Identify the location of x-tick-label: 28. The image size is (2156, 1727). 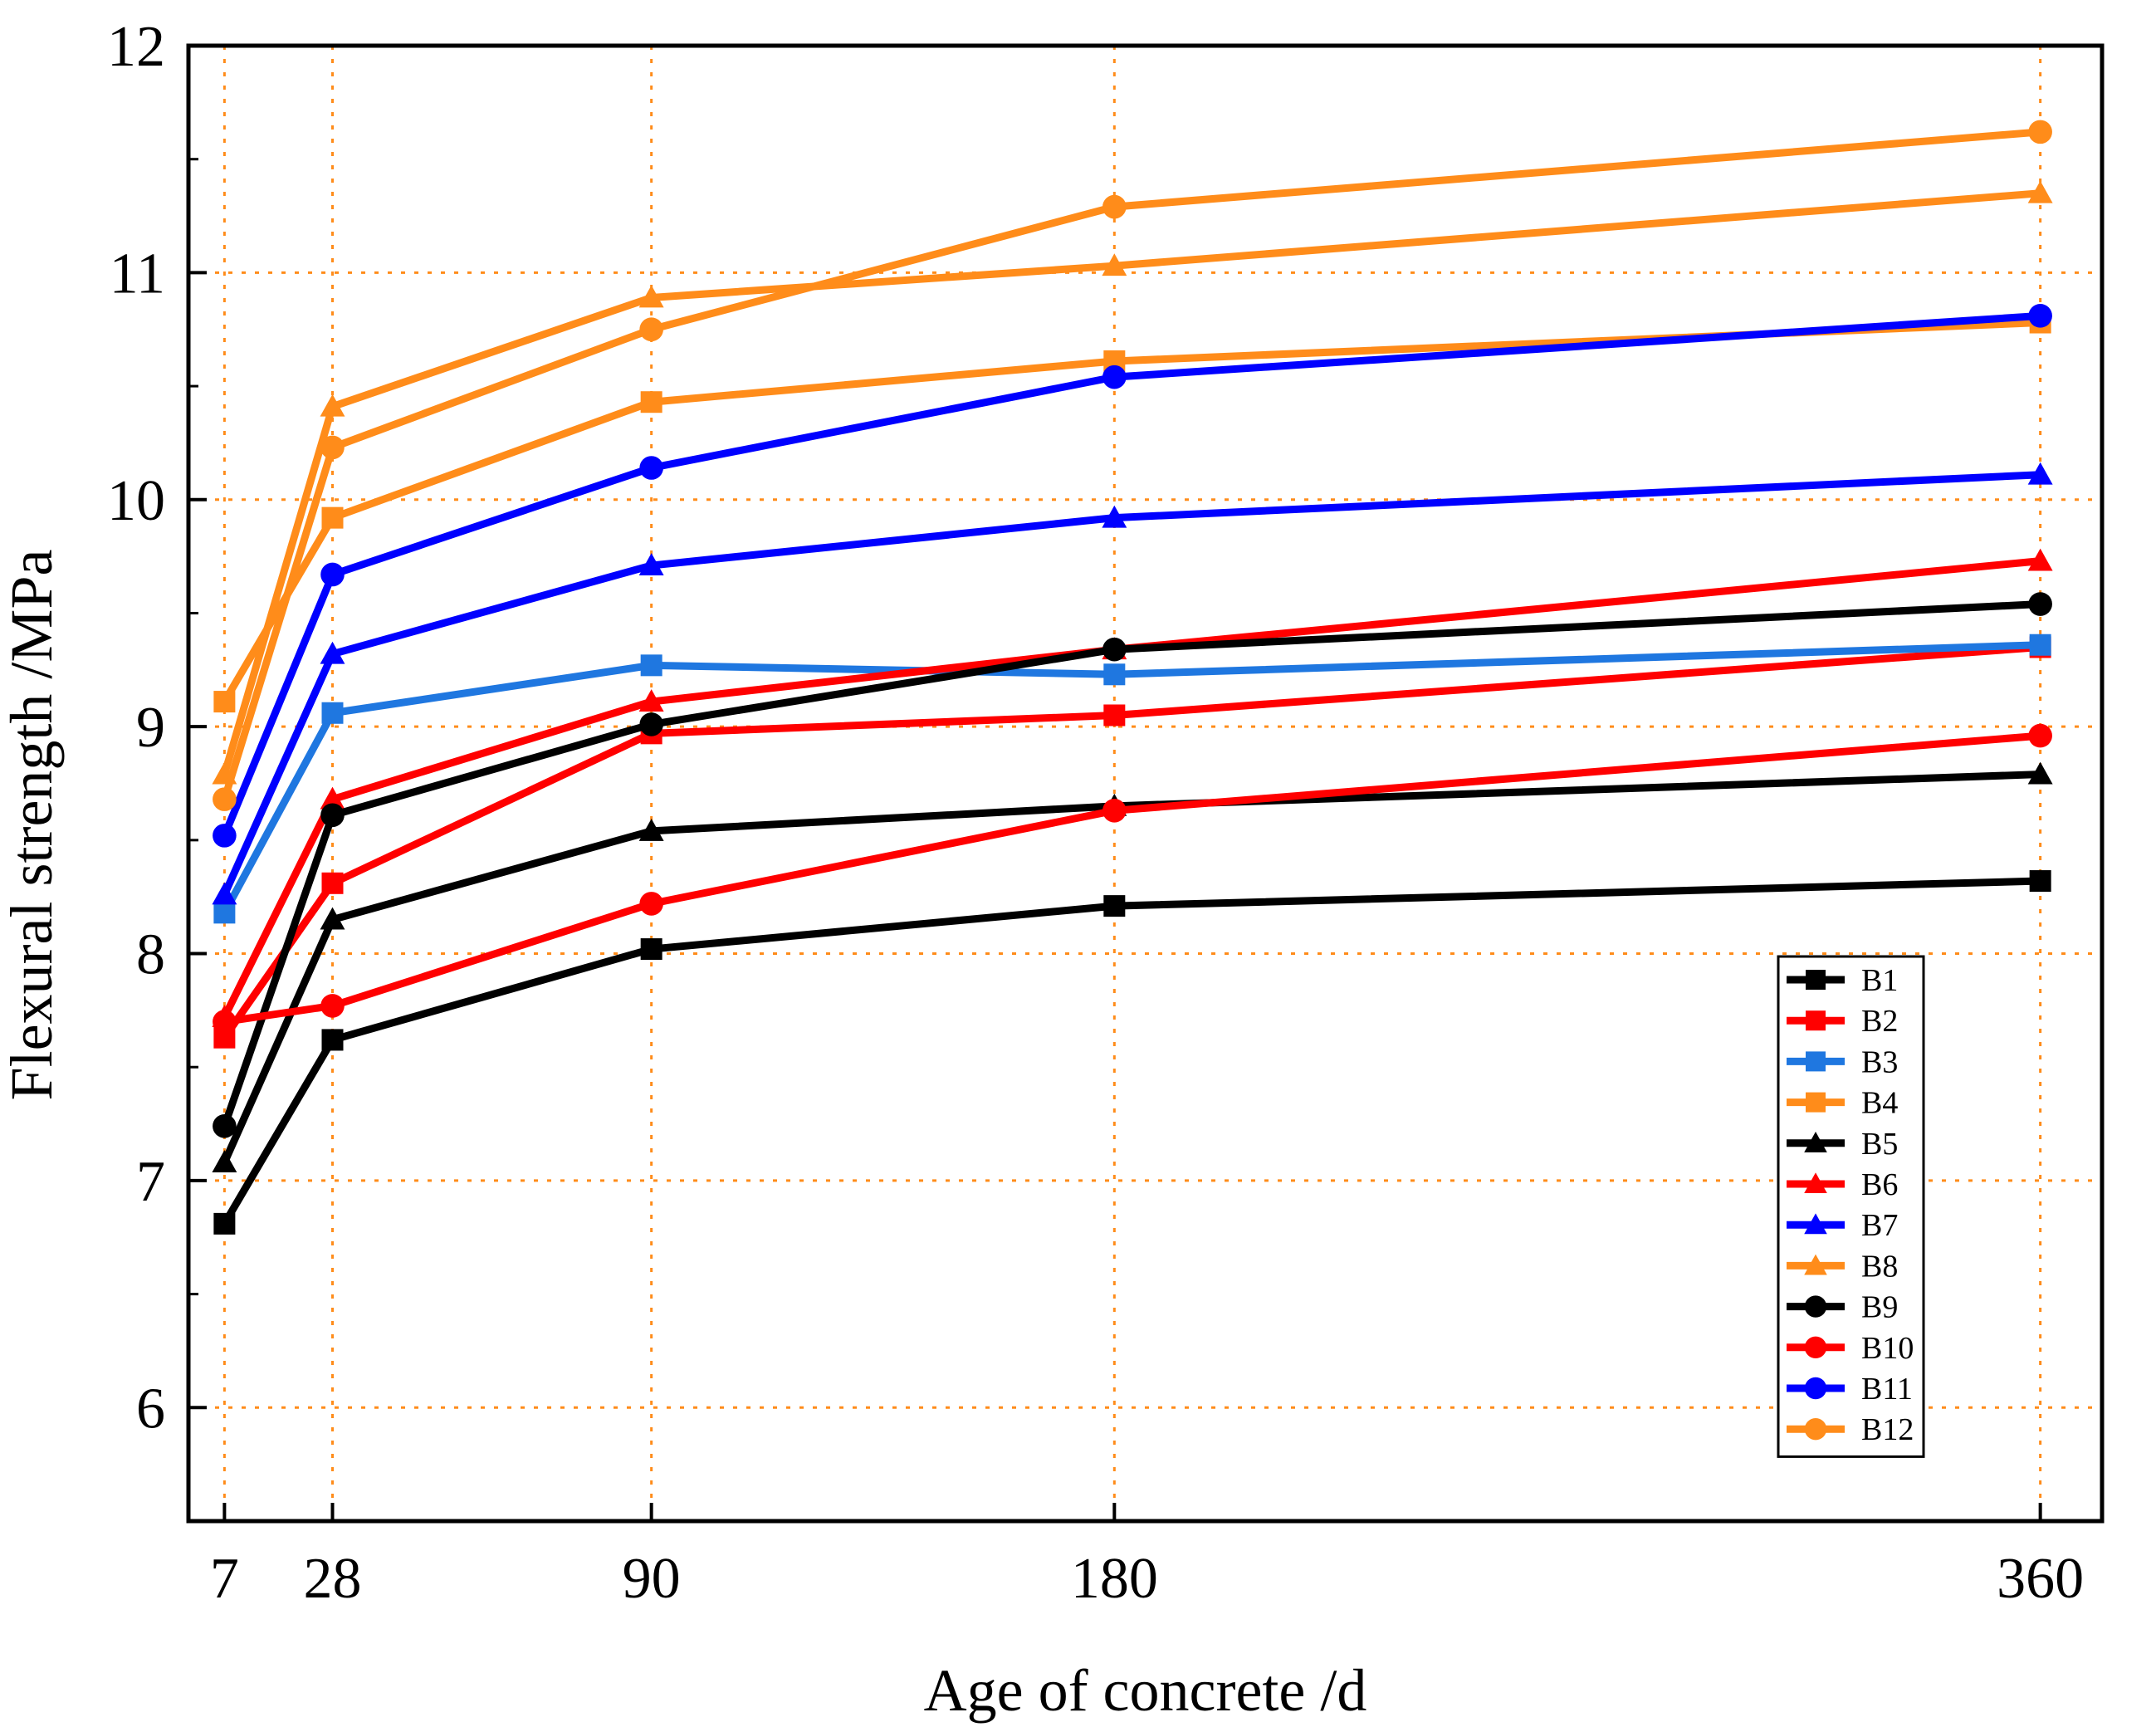
(332, 1579).